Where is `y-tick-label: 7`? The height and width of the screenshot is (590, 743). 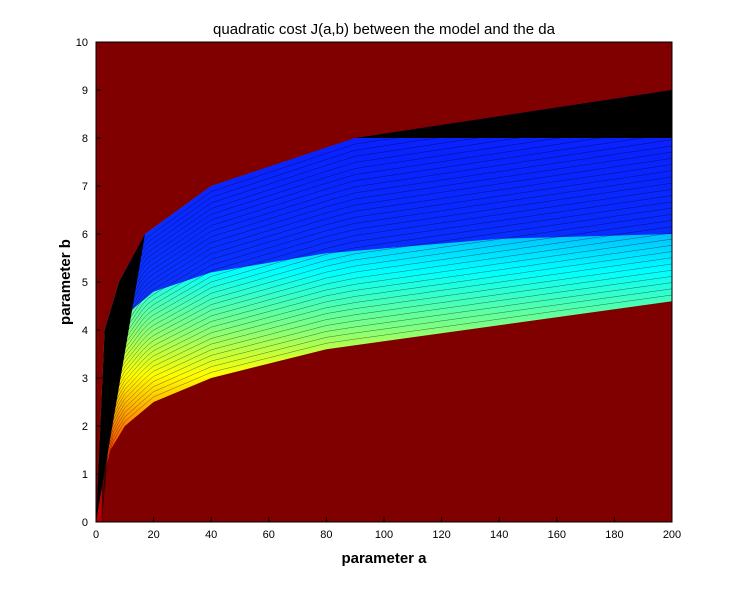
y-tick-label: 7 is located at coordinates (85, 187).